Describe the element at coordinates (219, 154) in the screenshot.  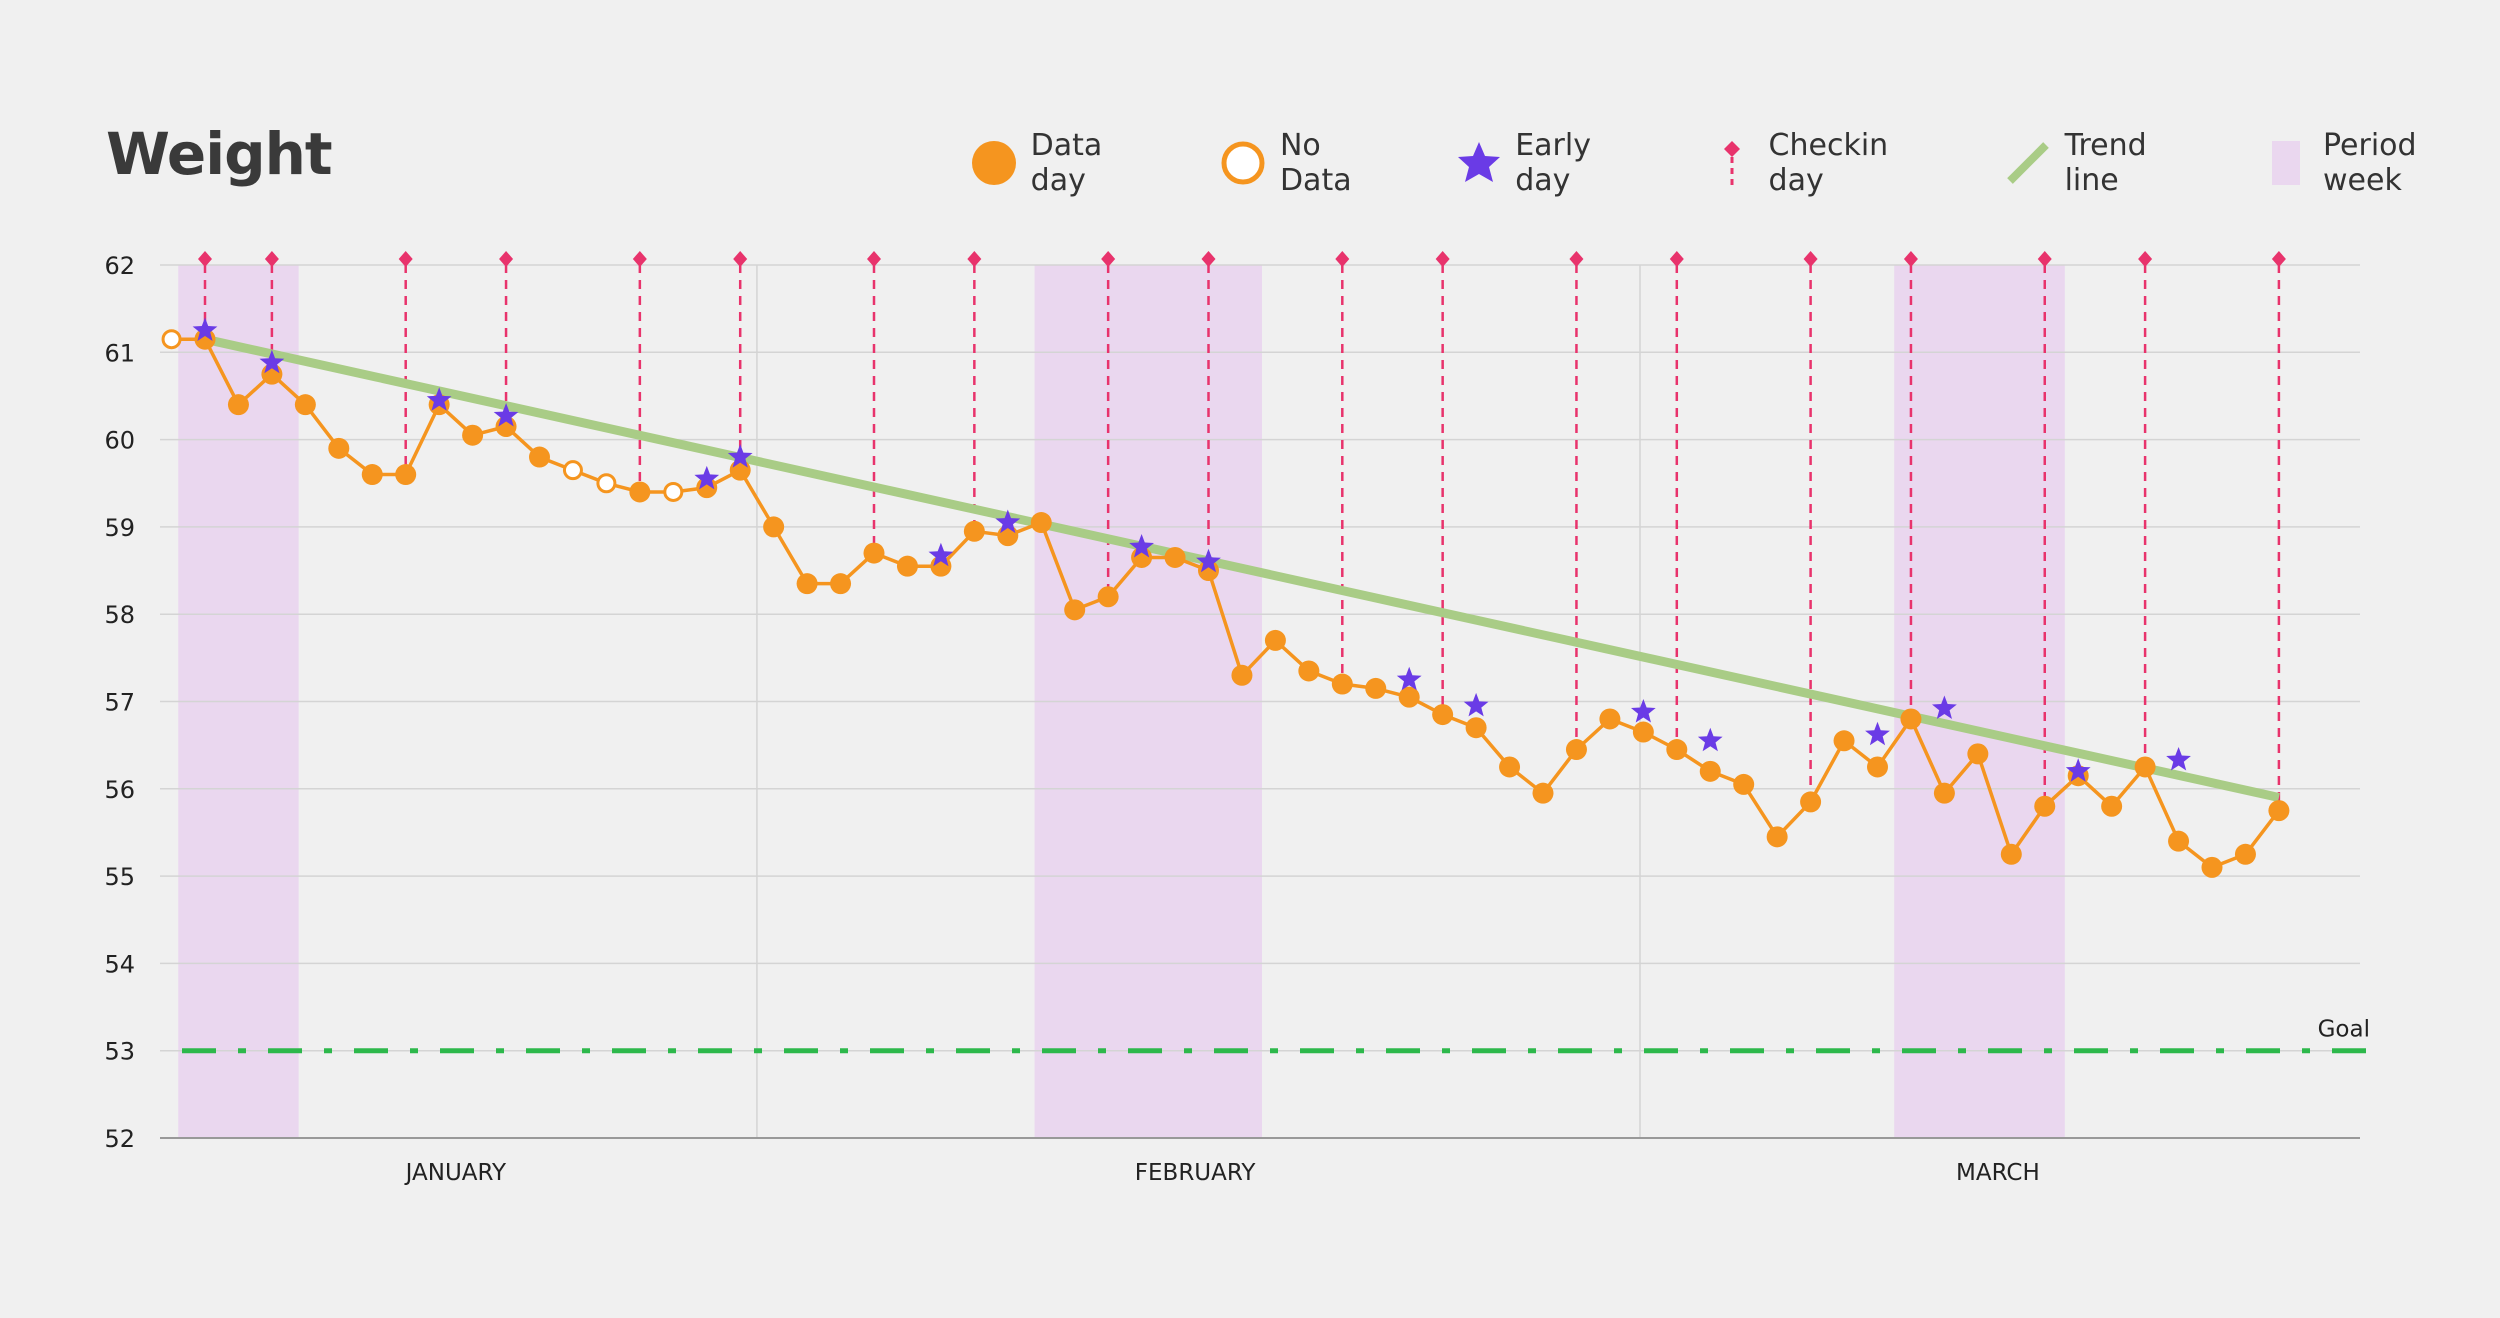
I see `chart-title: Weight` at that location.